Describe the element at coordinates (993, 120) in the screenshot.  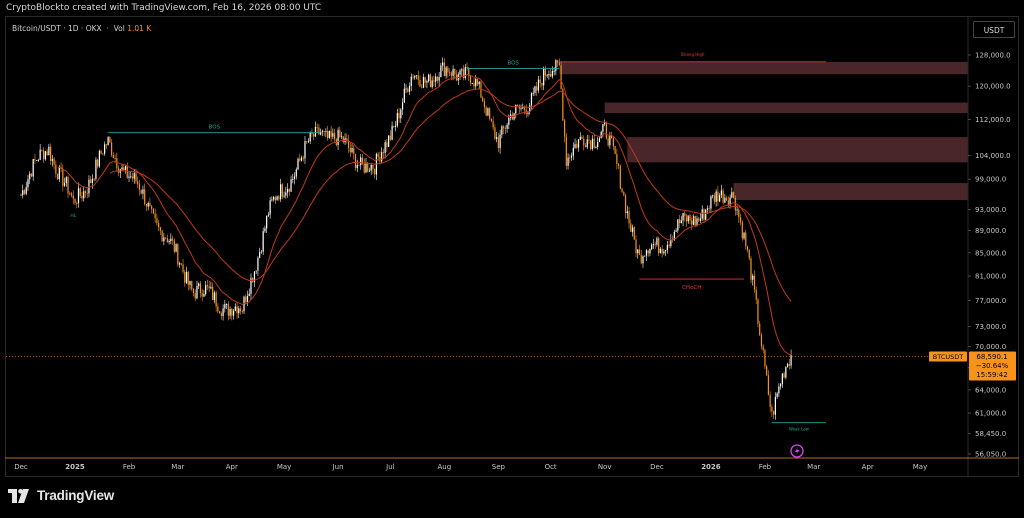
I see `price-tick-label: 112,000.0` at that location.